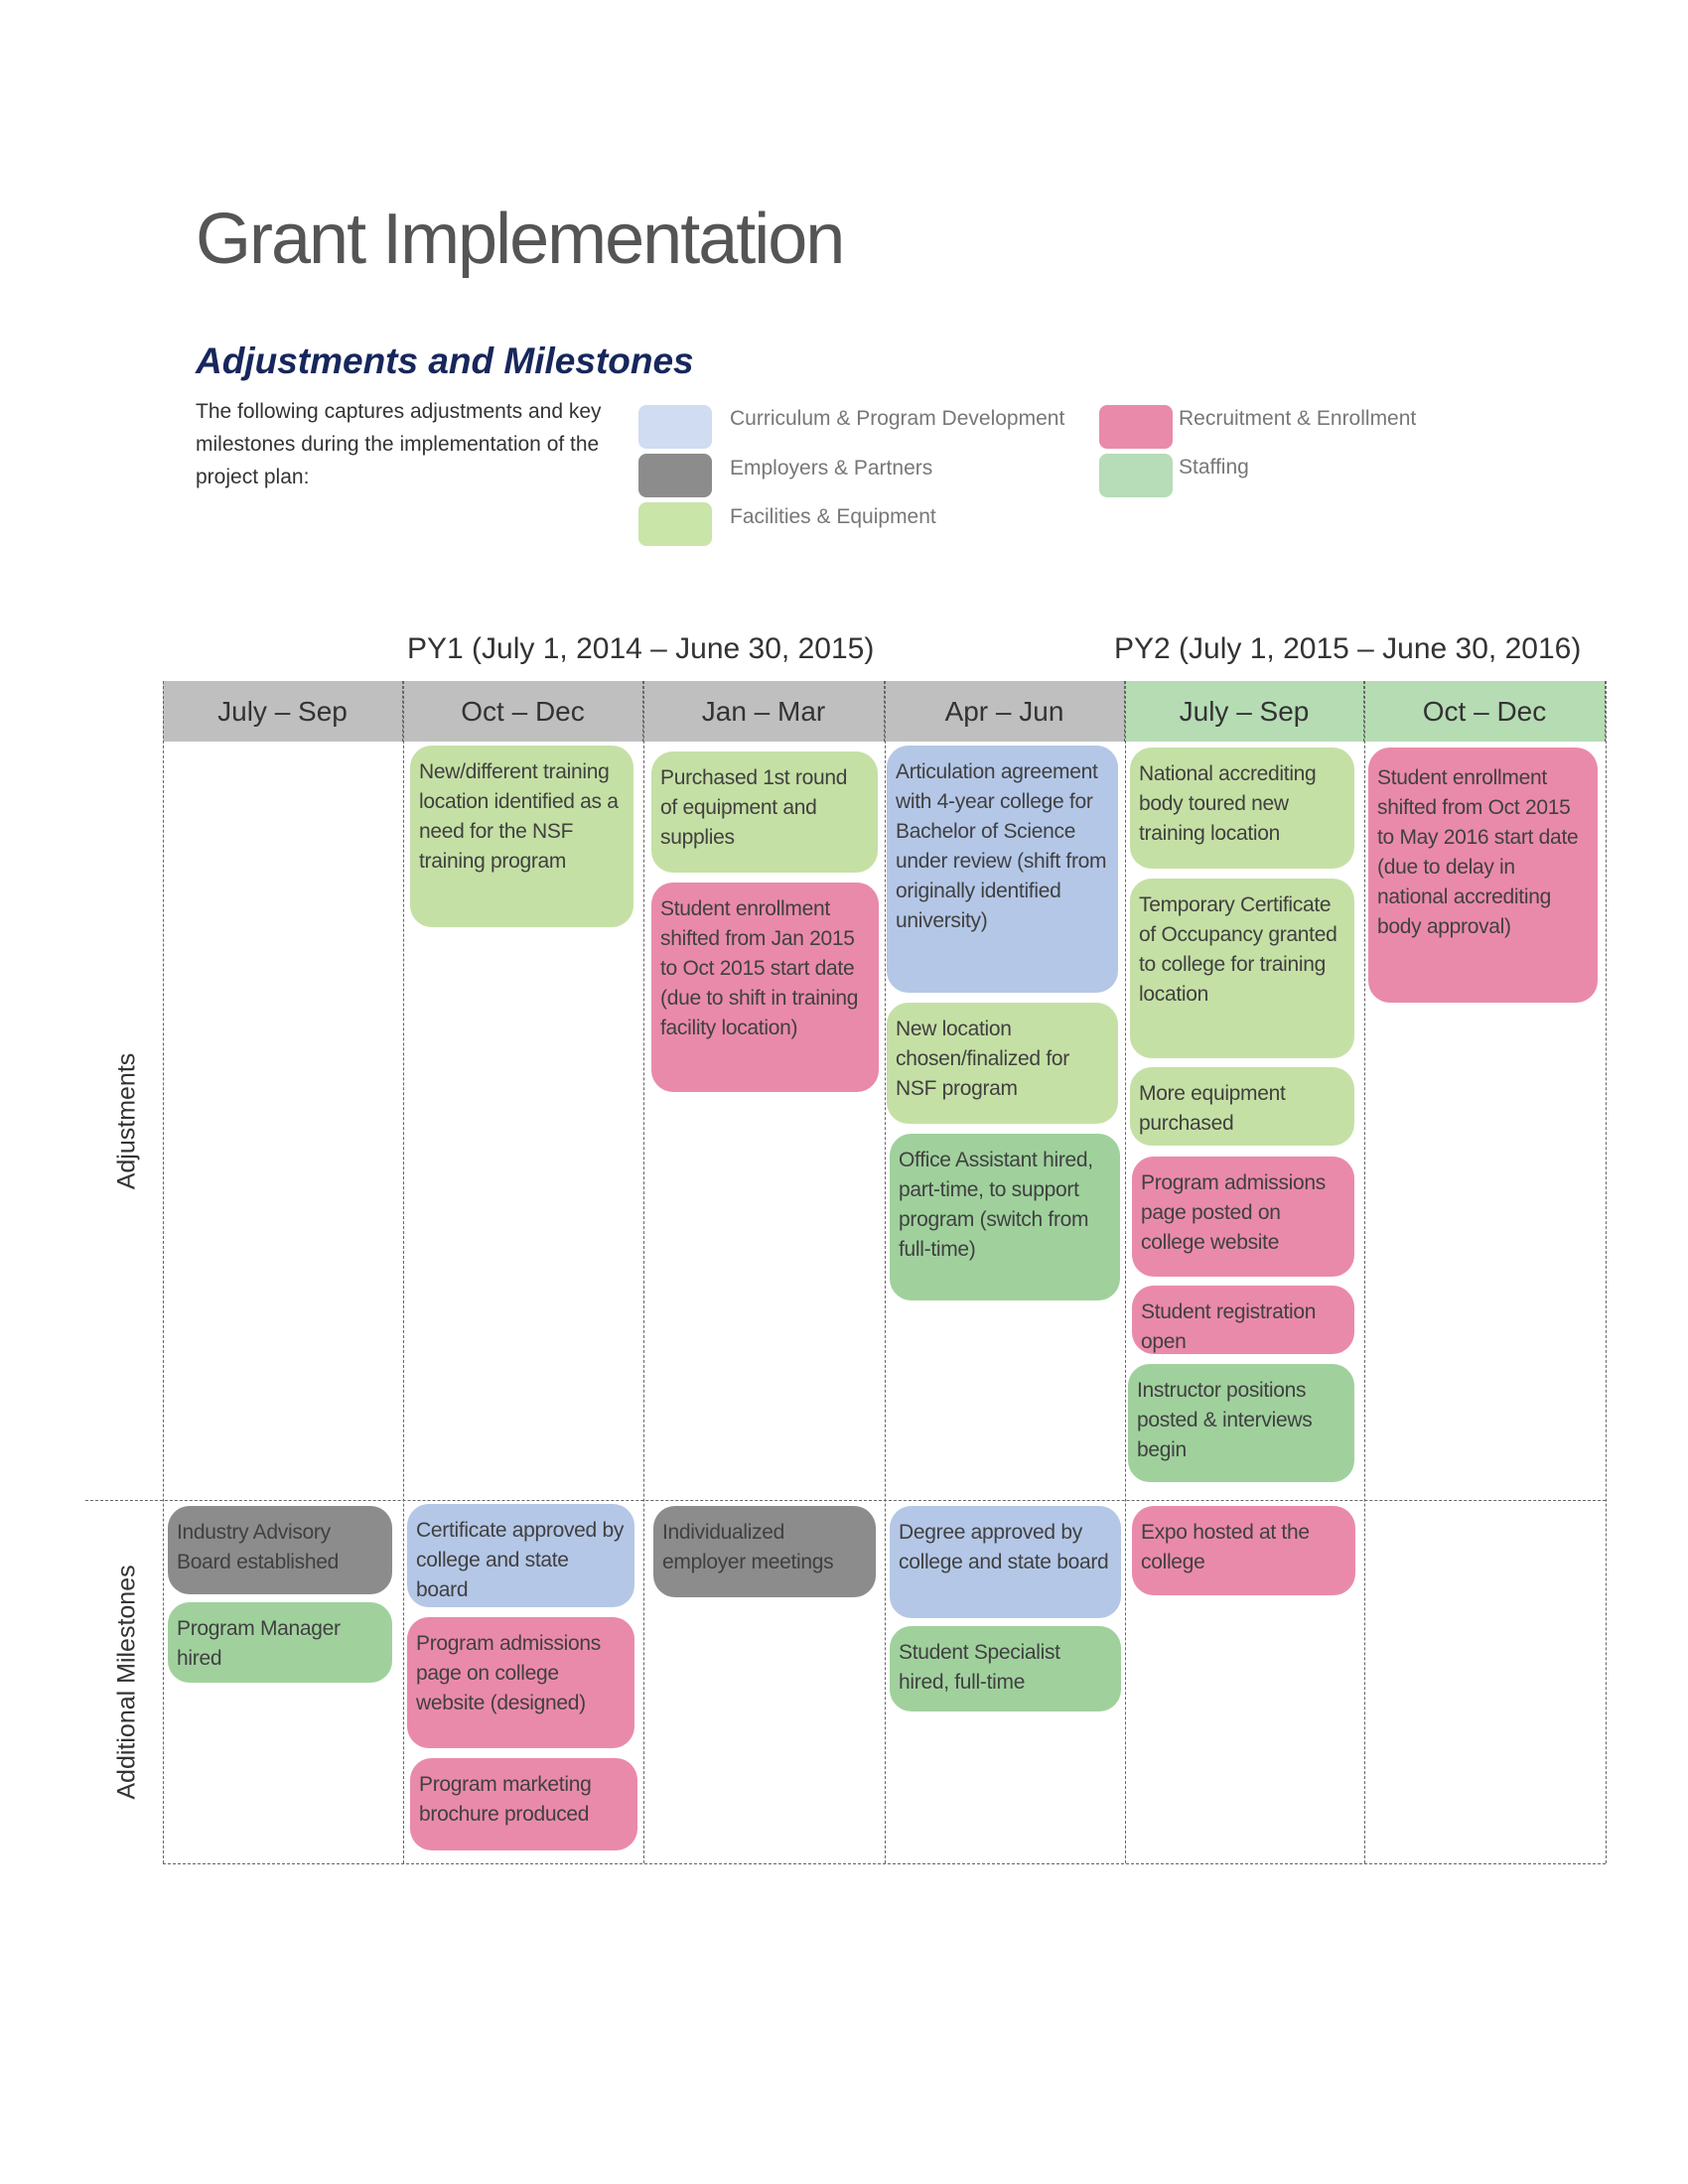 The width and height of the screenshot is (1688, 2184). I want to click on section-subtitle: Adjustments and Milestones, so click(445, 361).